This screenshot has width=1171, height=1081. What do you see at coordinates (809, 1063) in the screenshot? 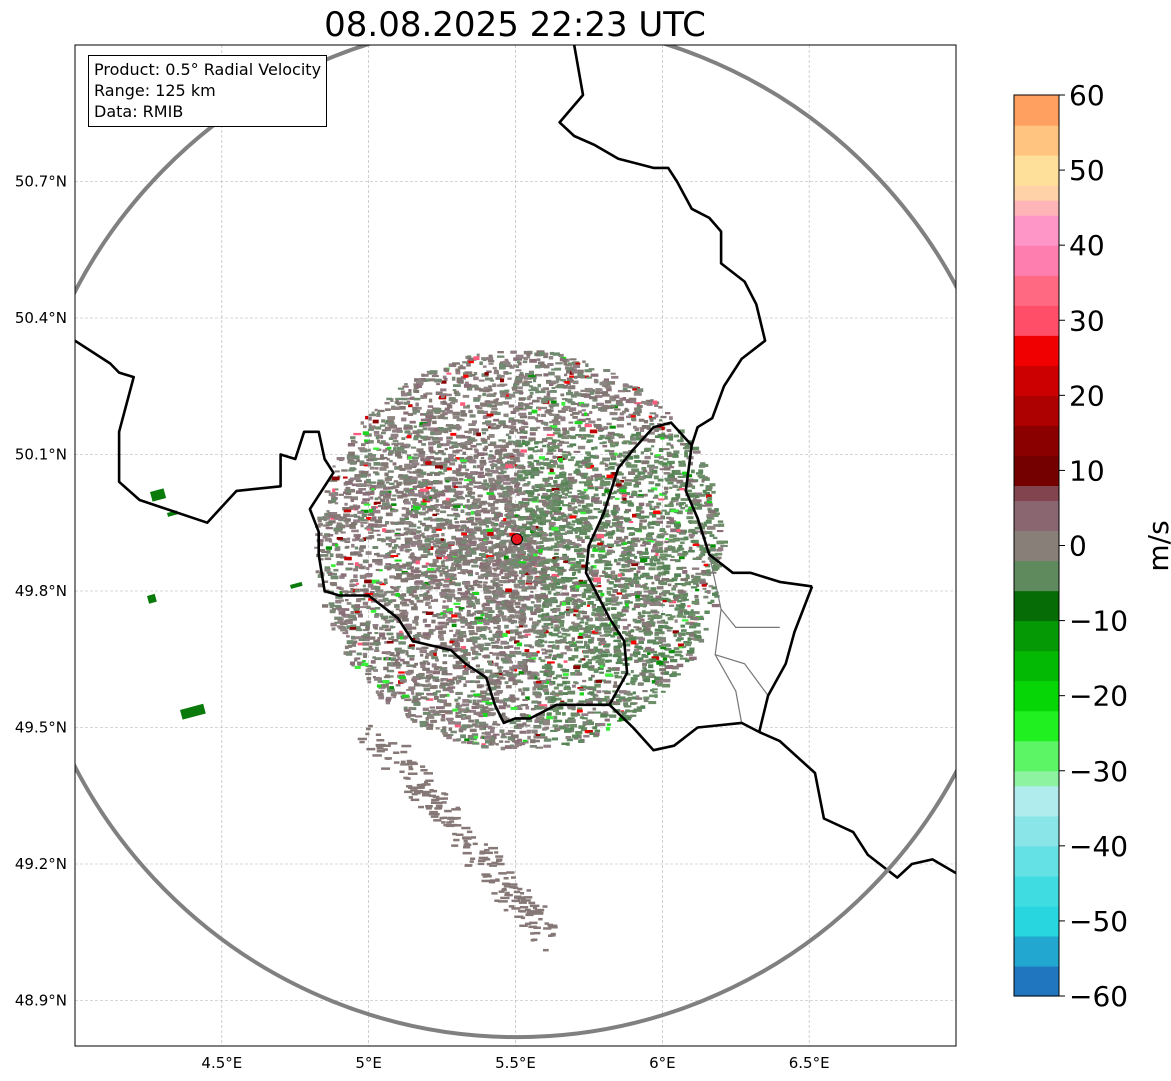
I see `lon-tick-label: 6.5°E` at bounding box center [809, 1063].